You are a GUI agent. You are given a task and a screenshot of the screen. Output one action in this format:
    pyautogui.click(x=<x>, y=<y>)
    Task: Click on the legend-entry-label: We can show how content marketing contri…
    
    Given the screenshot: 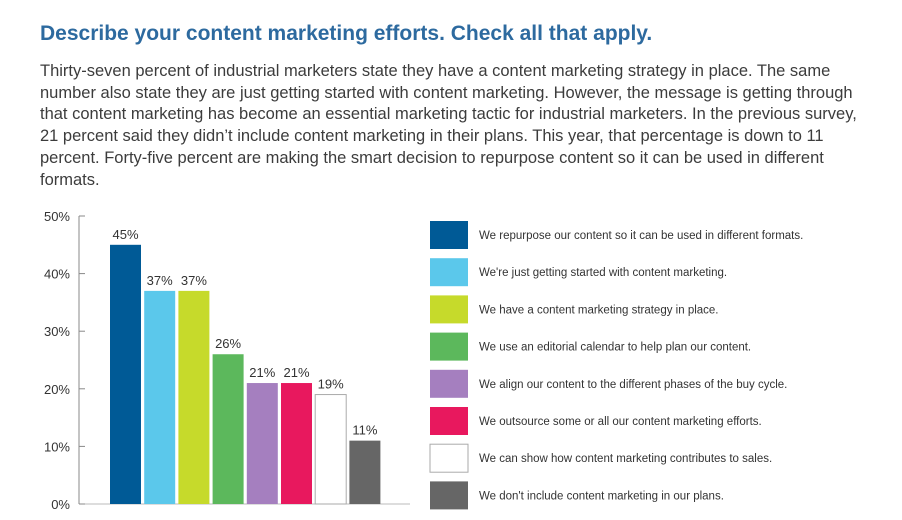 What is the action you would take?
    pyautogui.click(x=625, y=459)
    